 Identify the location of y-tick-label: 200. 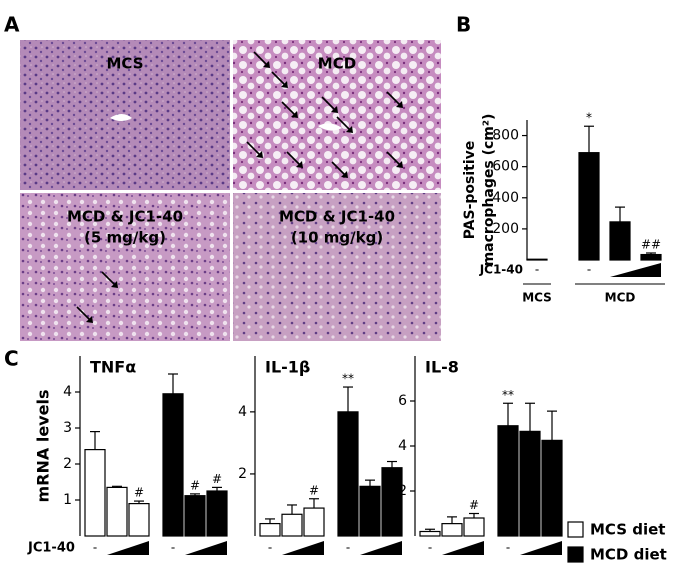
(505, 229).